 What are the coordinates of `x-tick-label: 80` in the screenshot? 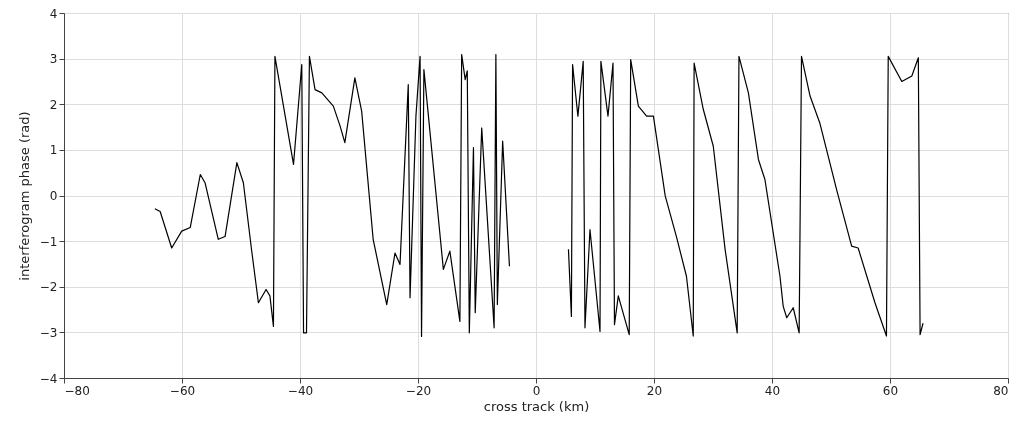 It's located at (1001, 390).